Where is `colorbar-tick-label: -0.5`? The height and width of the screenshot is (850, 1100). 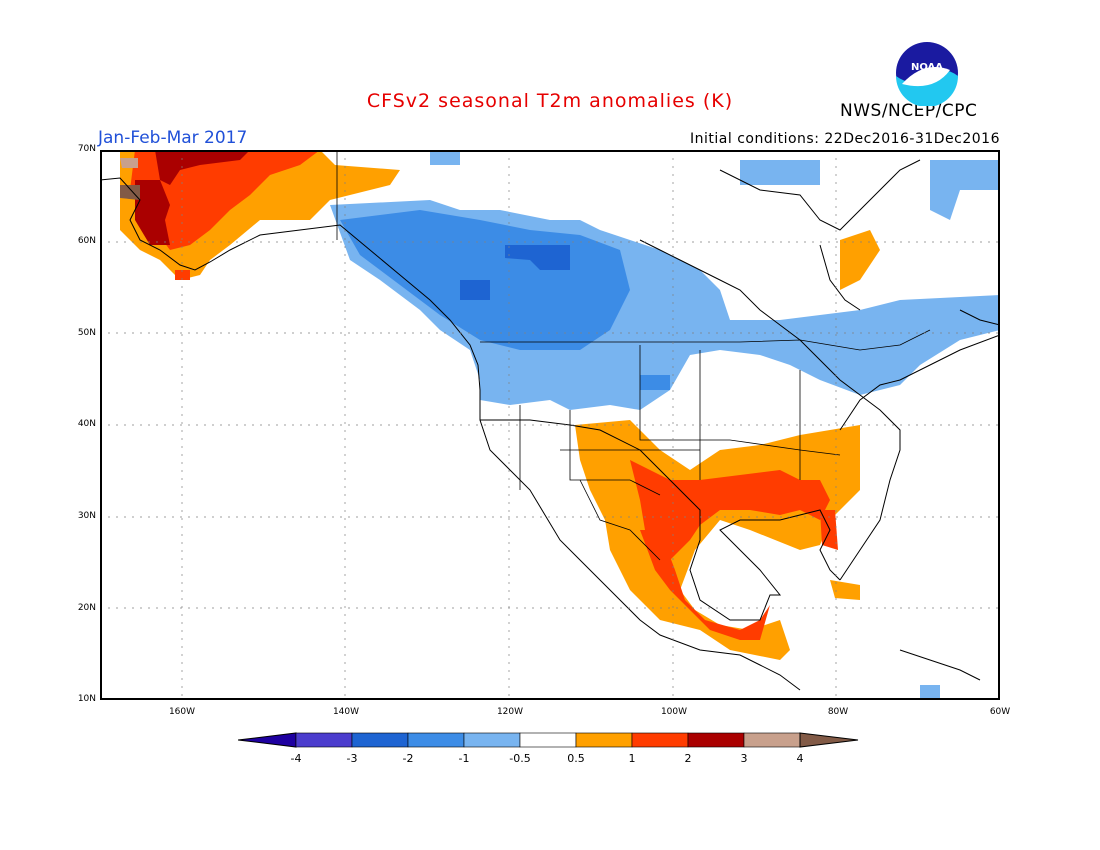
colorbar-tick-label: -0.5 is located at coordinates (520, 758).